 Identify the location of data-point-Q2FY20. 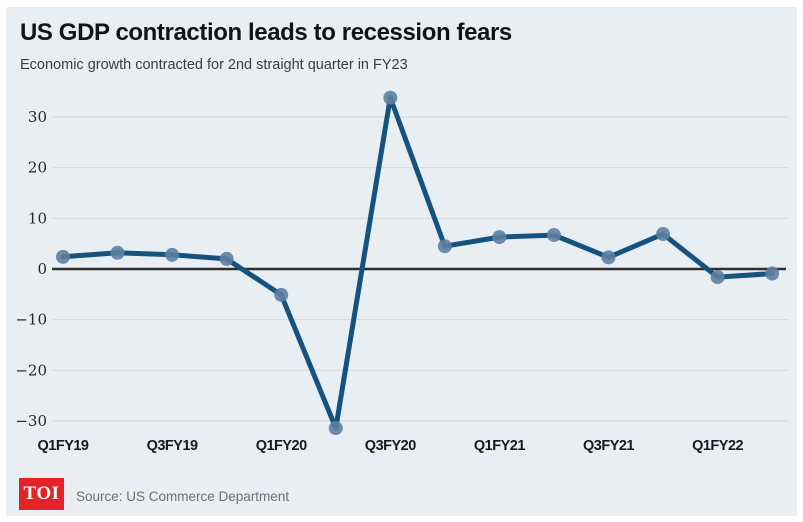
(335, 428).